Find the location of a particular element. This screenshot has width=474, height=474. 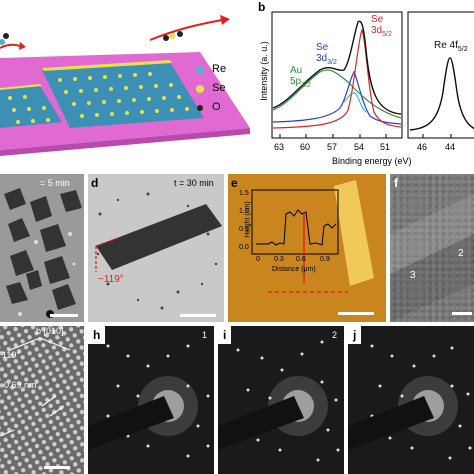

panel-h: h 1 is located at coordinates (151, 400).